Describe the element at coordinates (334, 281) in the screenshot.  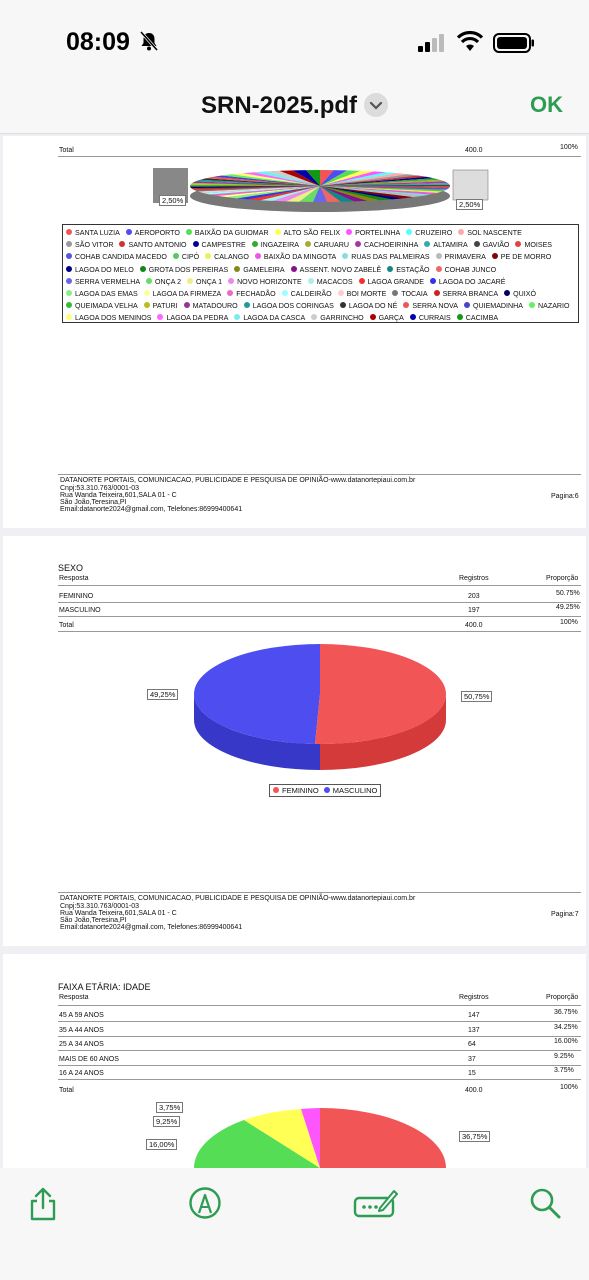
I see `legend-label: MACACOS` at that location.